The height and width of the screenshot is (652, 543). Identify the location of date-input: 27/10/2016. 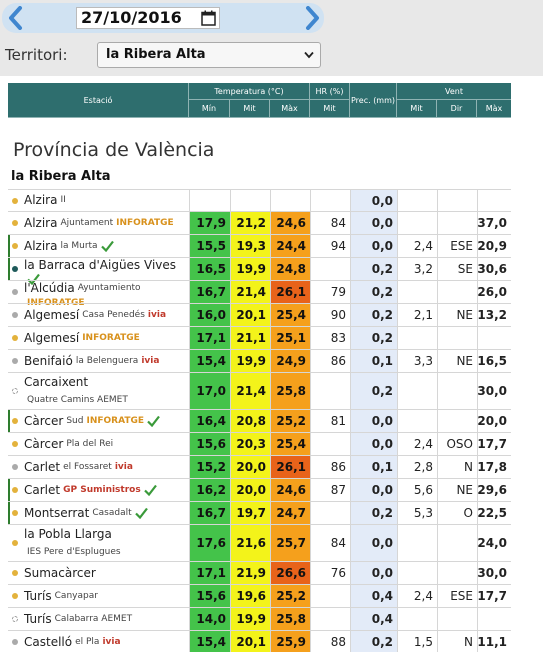
(148, 18).